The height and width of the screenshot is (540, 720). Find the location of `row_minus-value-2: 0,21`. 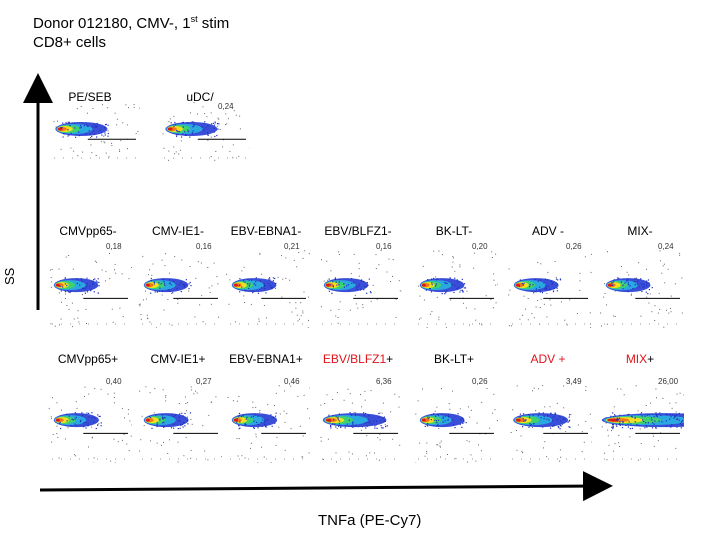

row_minus-value-2: 0,21 is located at coordinates (292, 246).